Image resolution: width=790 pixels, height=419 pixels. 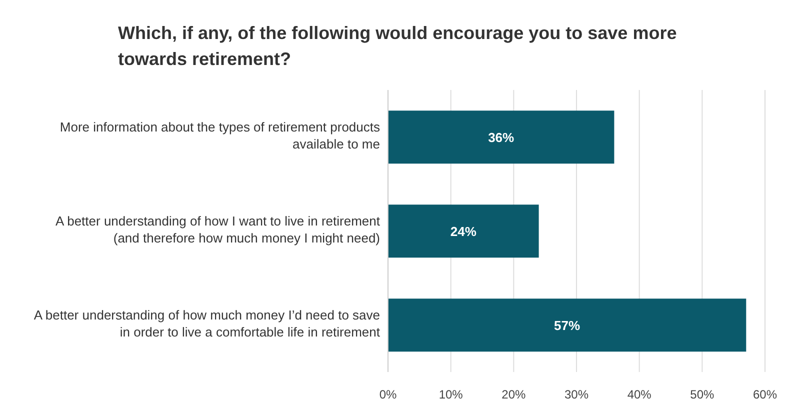 I want to click on data-label: 57%, so click(x=567, y=325).